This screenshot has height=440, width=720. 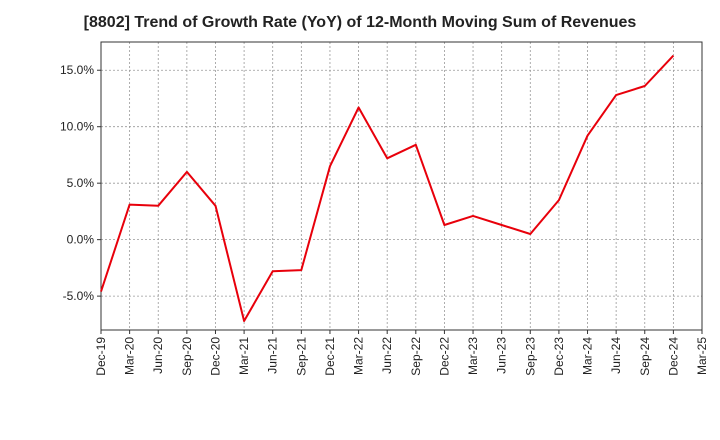 I want to click on x-tick-label: Sep-20, so click(x=187, y=356).